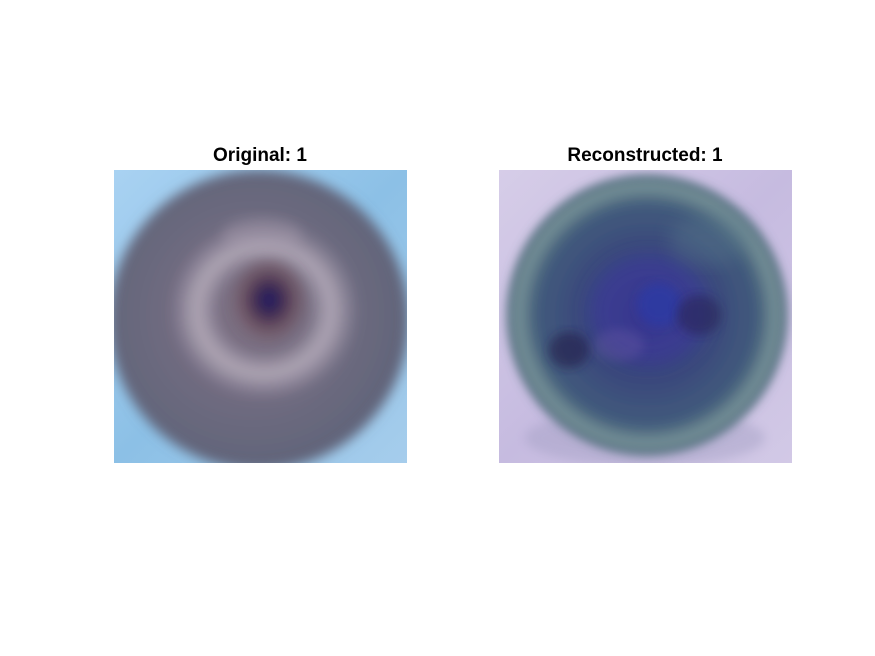  What do you see at coordinates (645, 155) in the screenshot?
I see `reconstructed-title: Reconstructed: 1` at bounding box center [645, 155].